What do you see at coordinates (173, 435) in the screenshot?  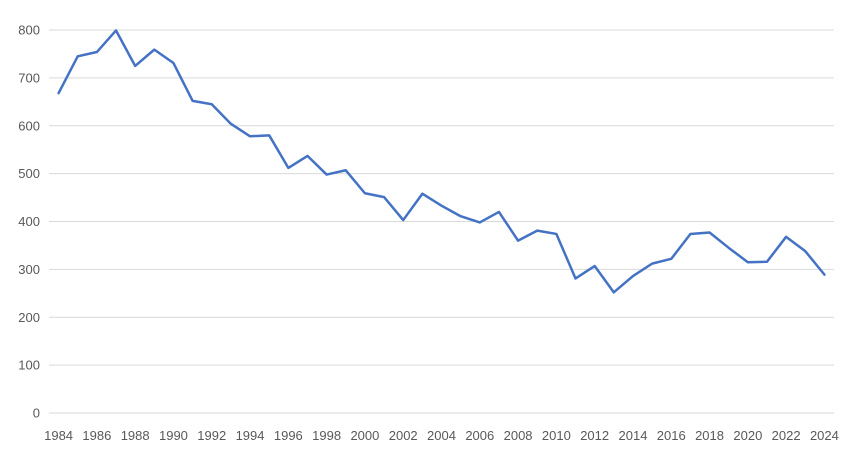 I see `x-axis-tick-label: 1990` at bounding box center [173, 435].